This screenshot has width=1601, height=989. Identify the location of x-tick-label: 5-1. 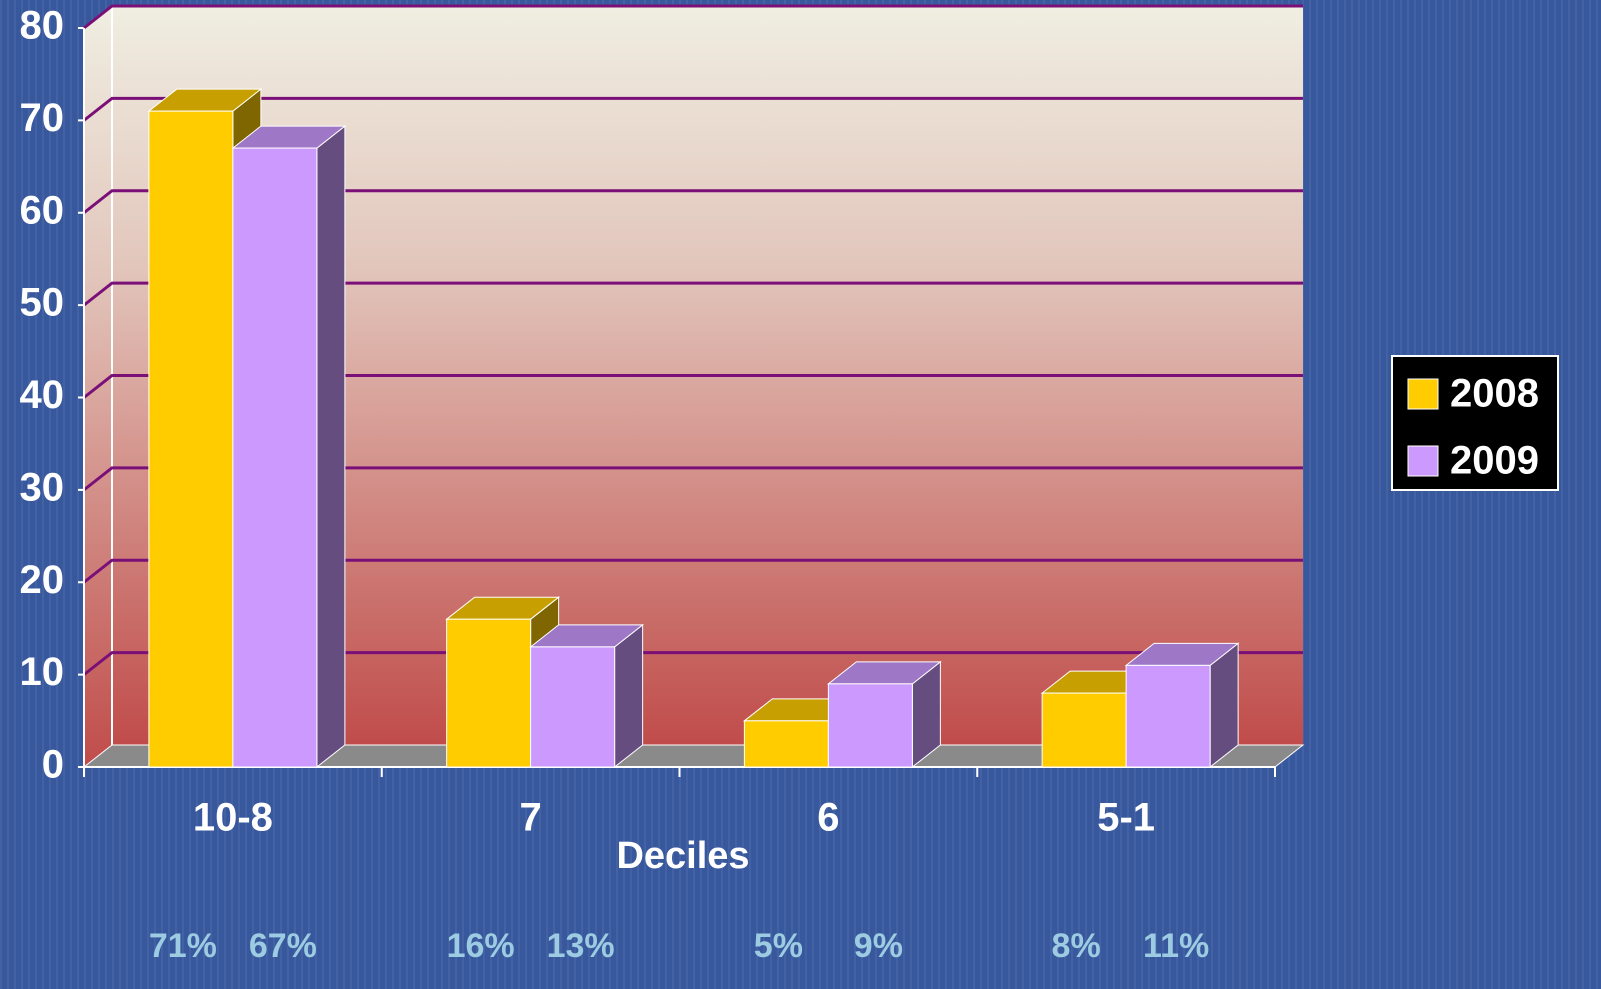
(1126, 818).